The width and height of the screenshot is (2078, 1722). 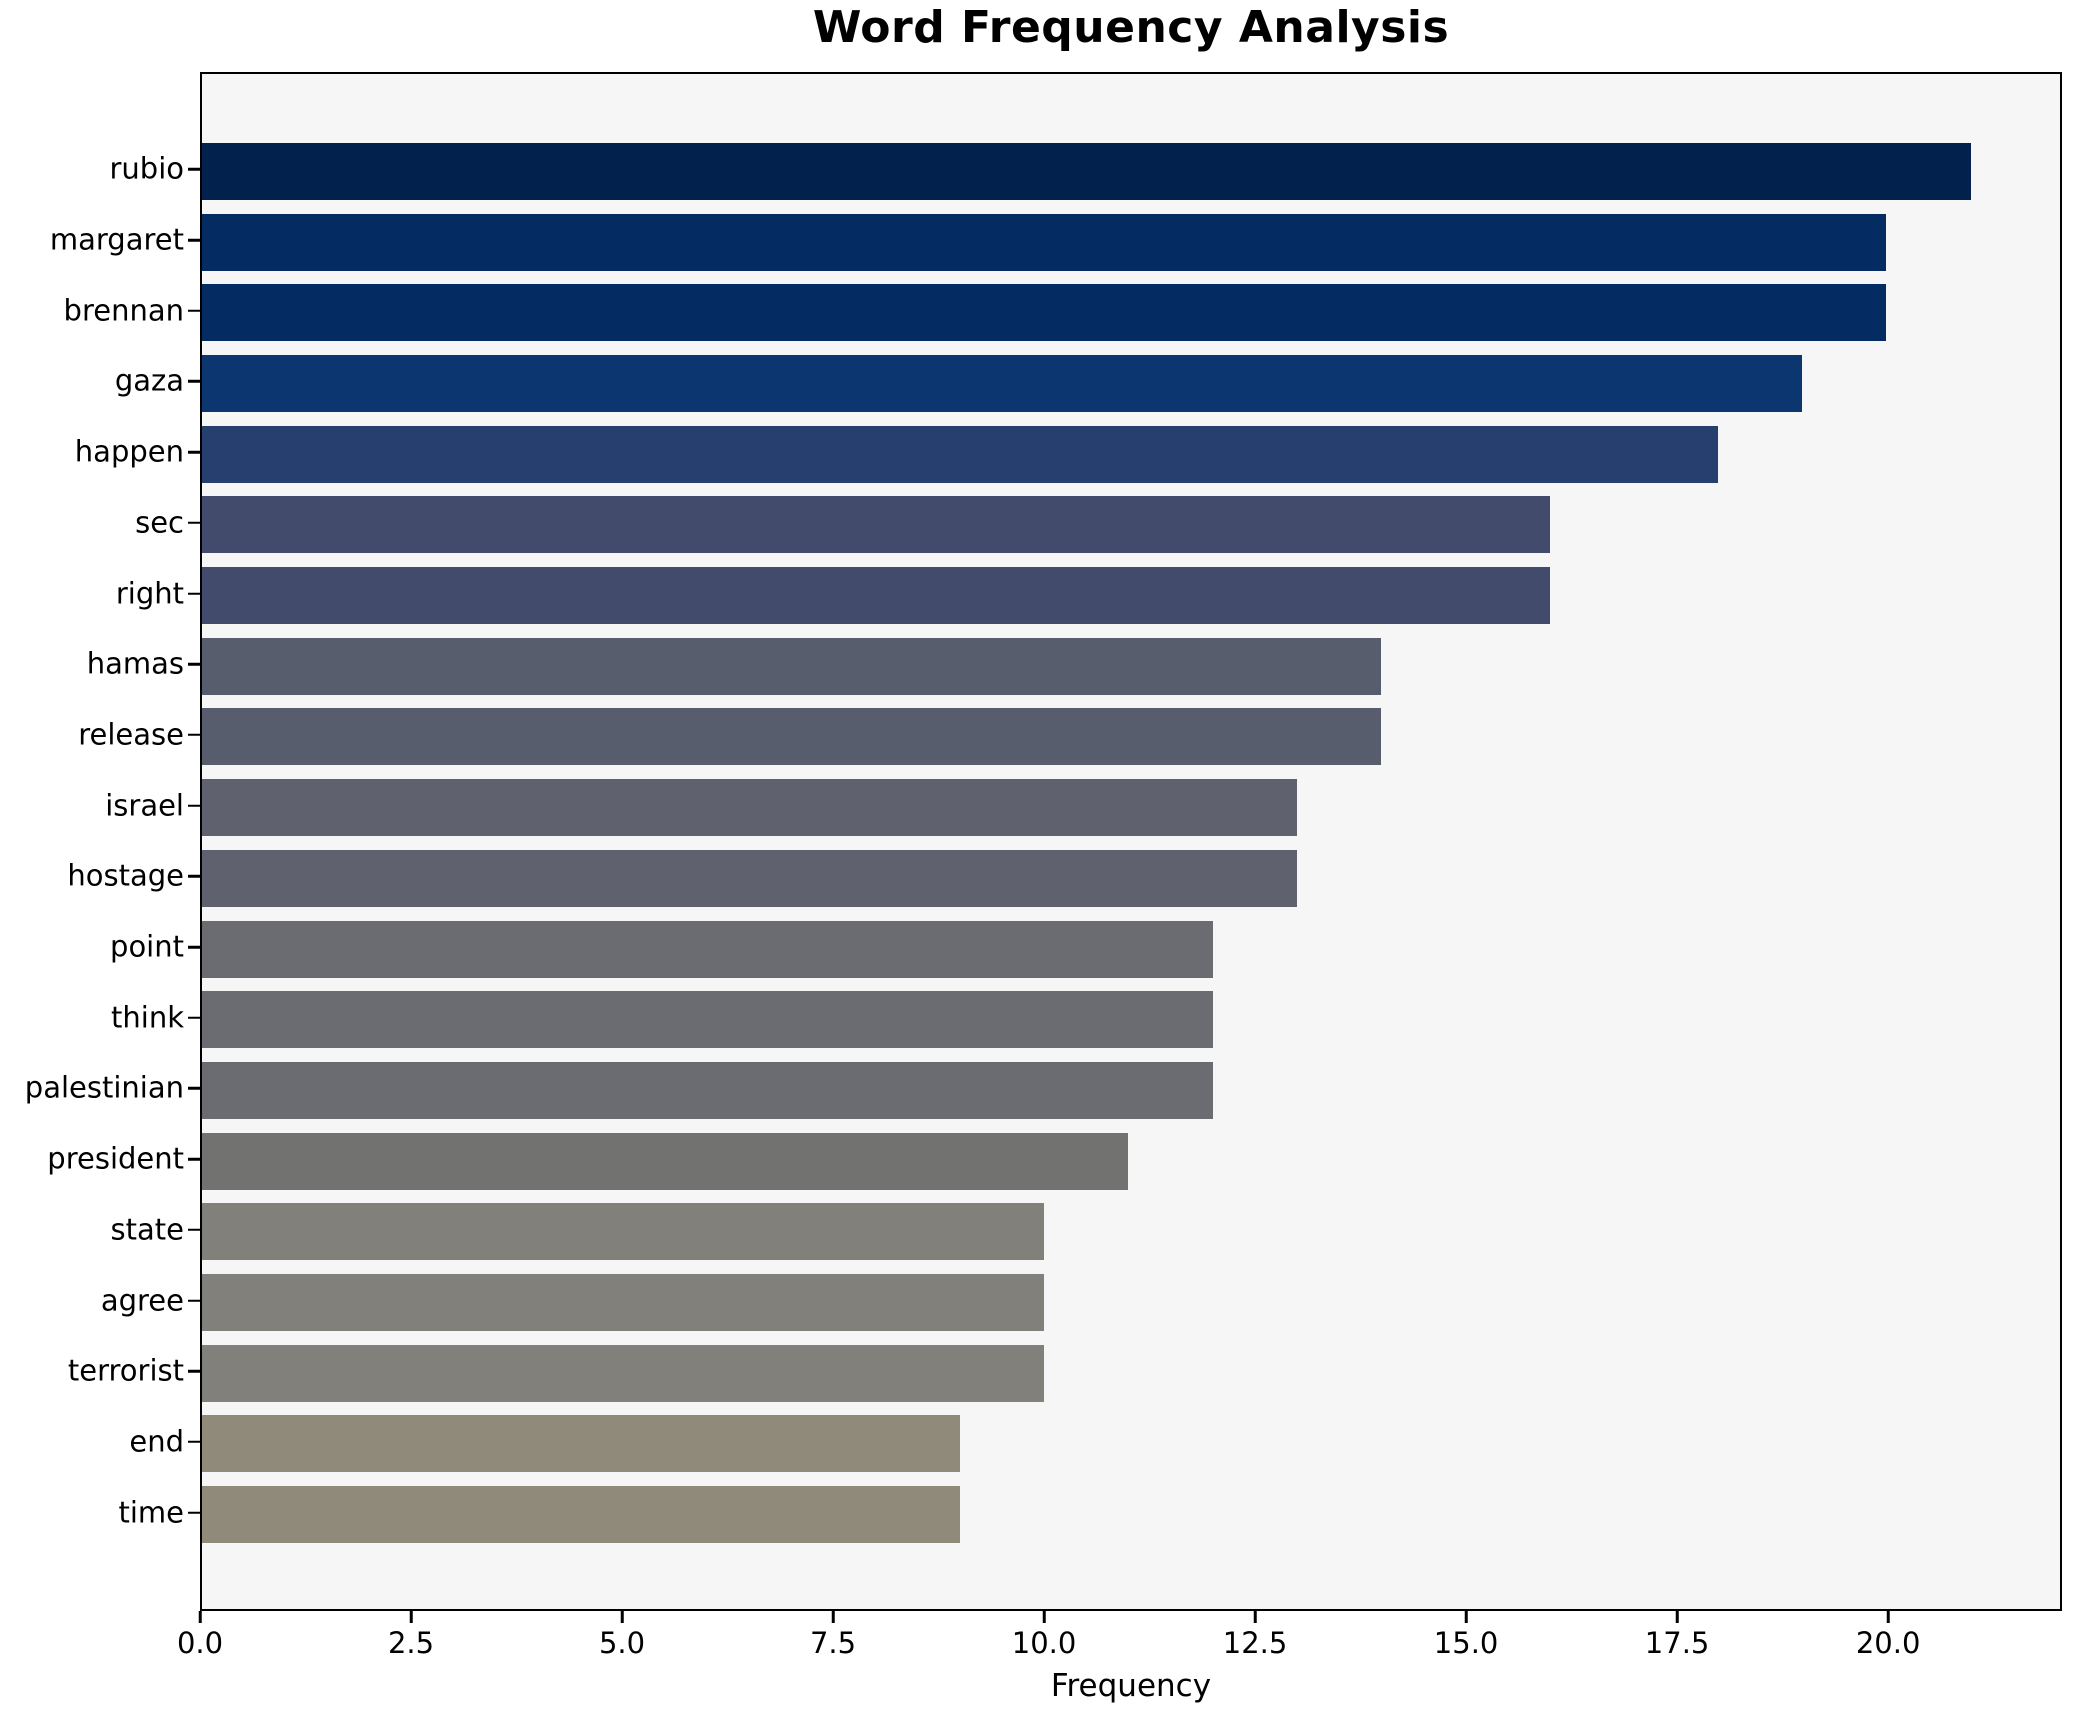 What do you see at coordinates (1677, 1643) in the screenshot?
I see `x-tick-label-17.5: 17.5` at bounding box center [1677, 1643].